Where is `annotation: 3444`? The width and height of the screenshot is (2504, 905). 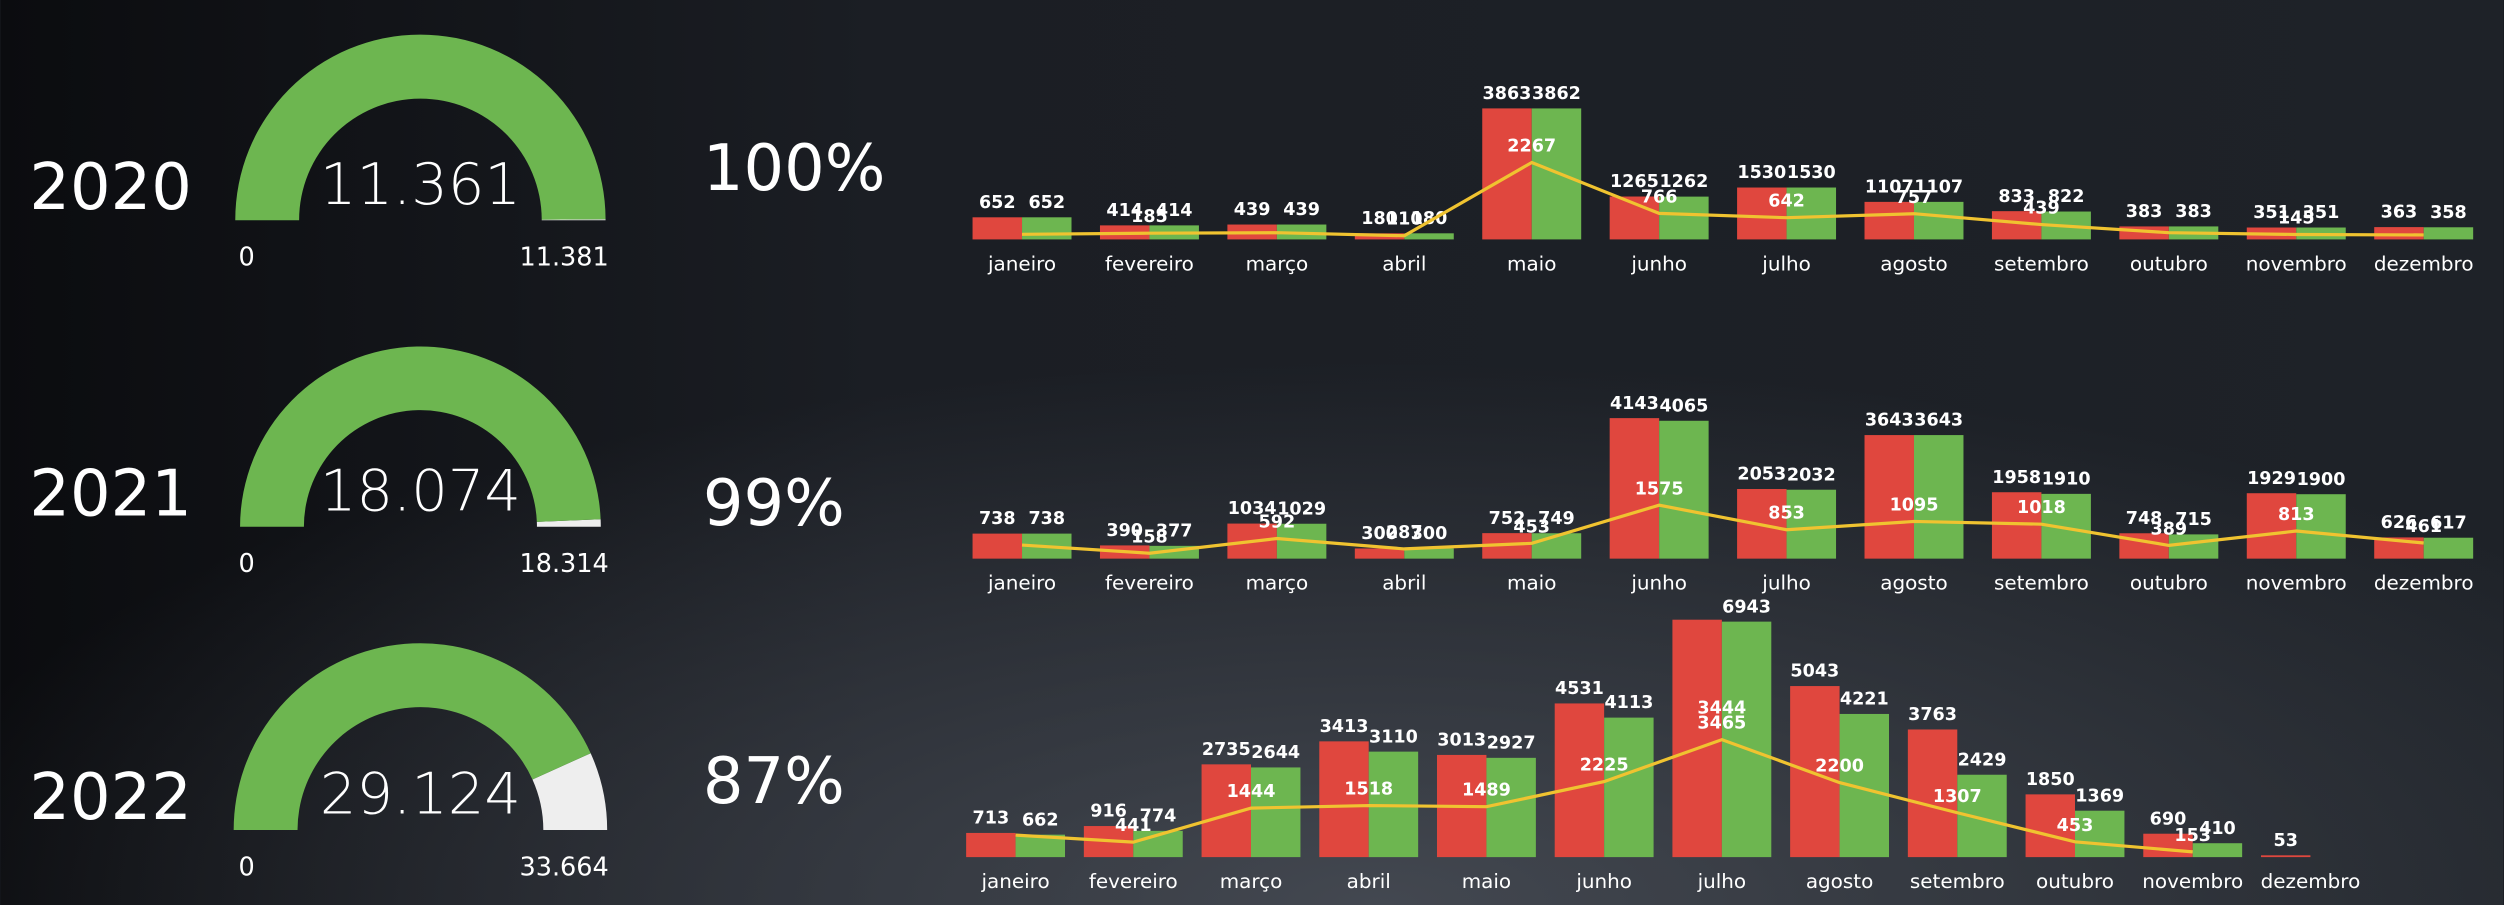
annotation: 3444 is located at coordinates (1721, 709).